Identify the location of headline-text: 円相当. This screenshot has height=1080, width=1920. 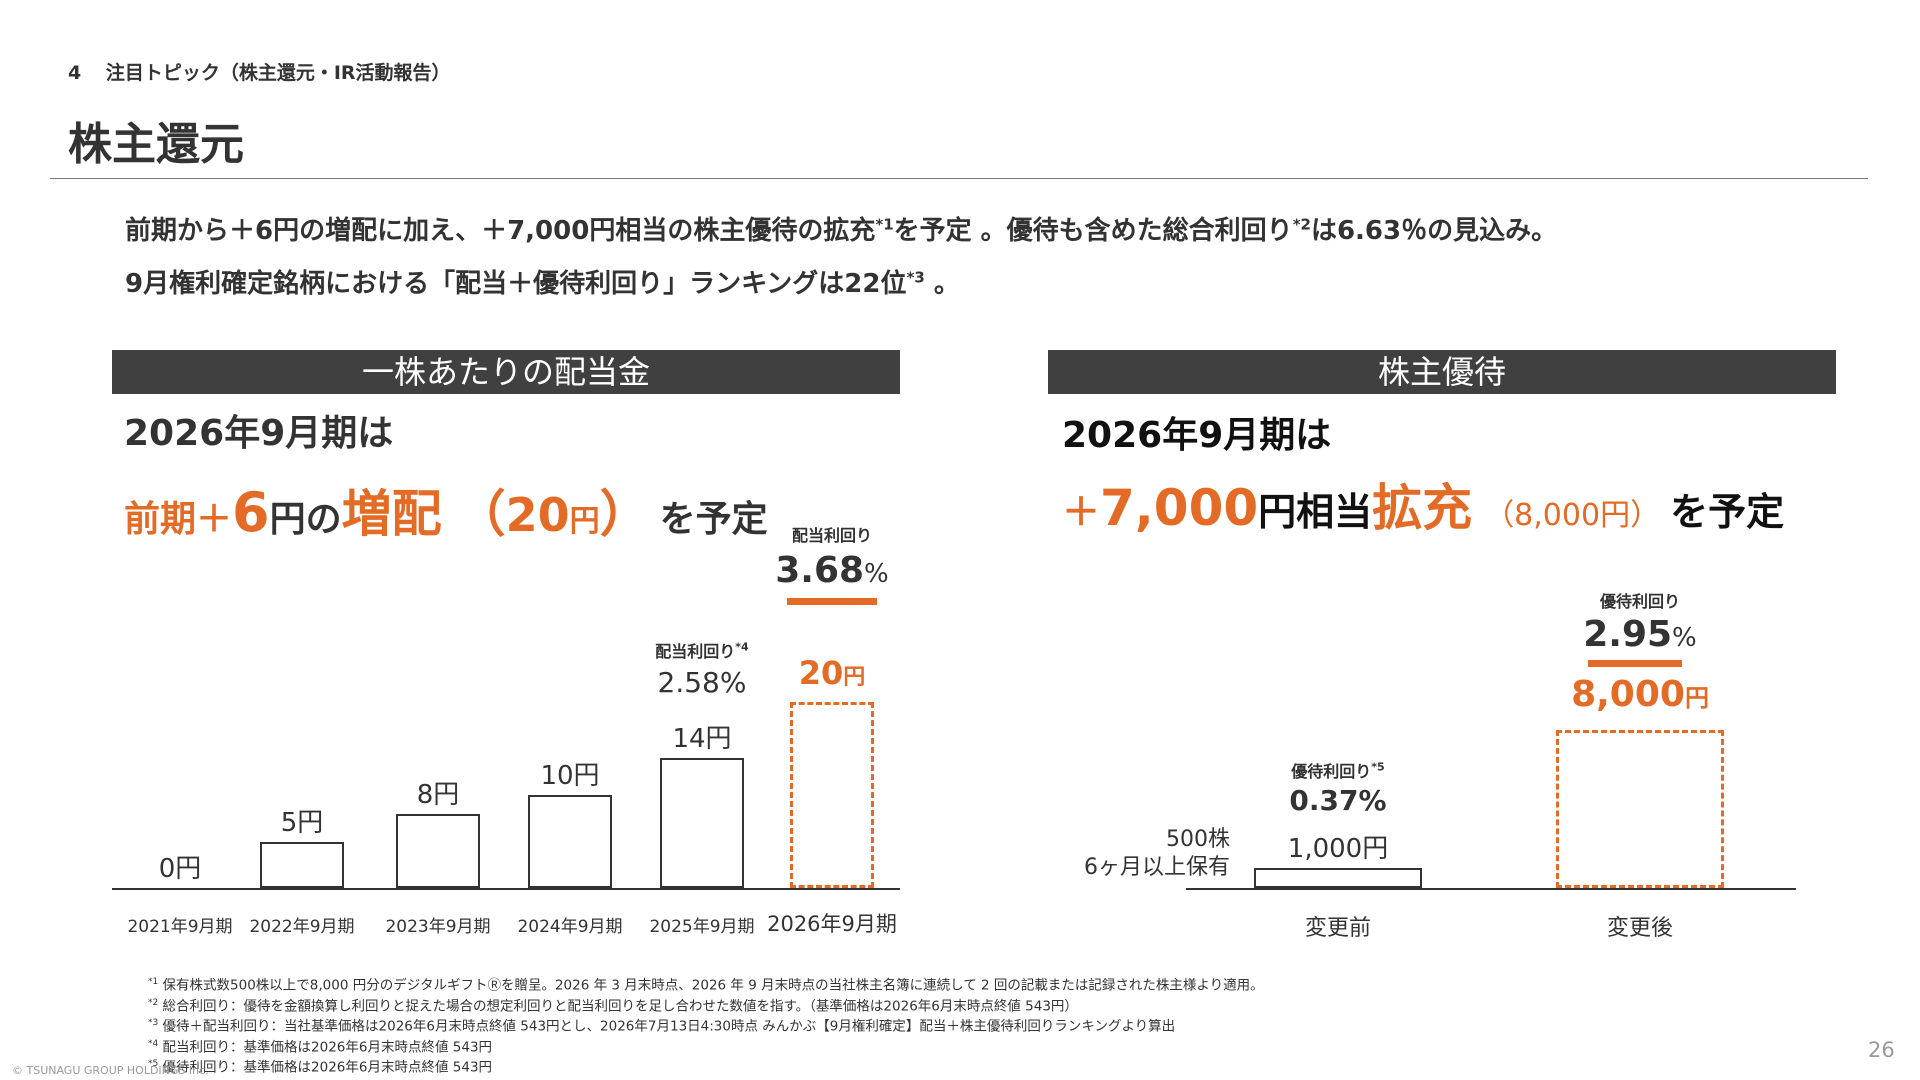
(1315, 512).